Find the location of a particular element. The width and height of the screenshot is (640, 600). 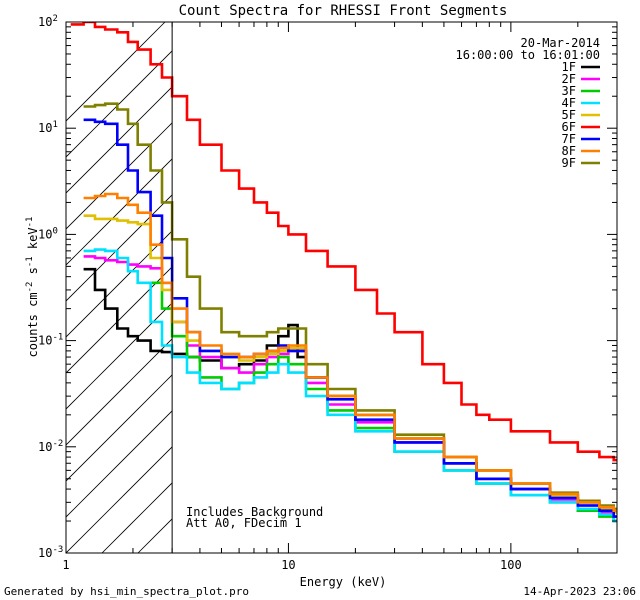

chart-title: Count Spectra for RHESSI Front Segments is located at coordinates (343, 11).